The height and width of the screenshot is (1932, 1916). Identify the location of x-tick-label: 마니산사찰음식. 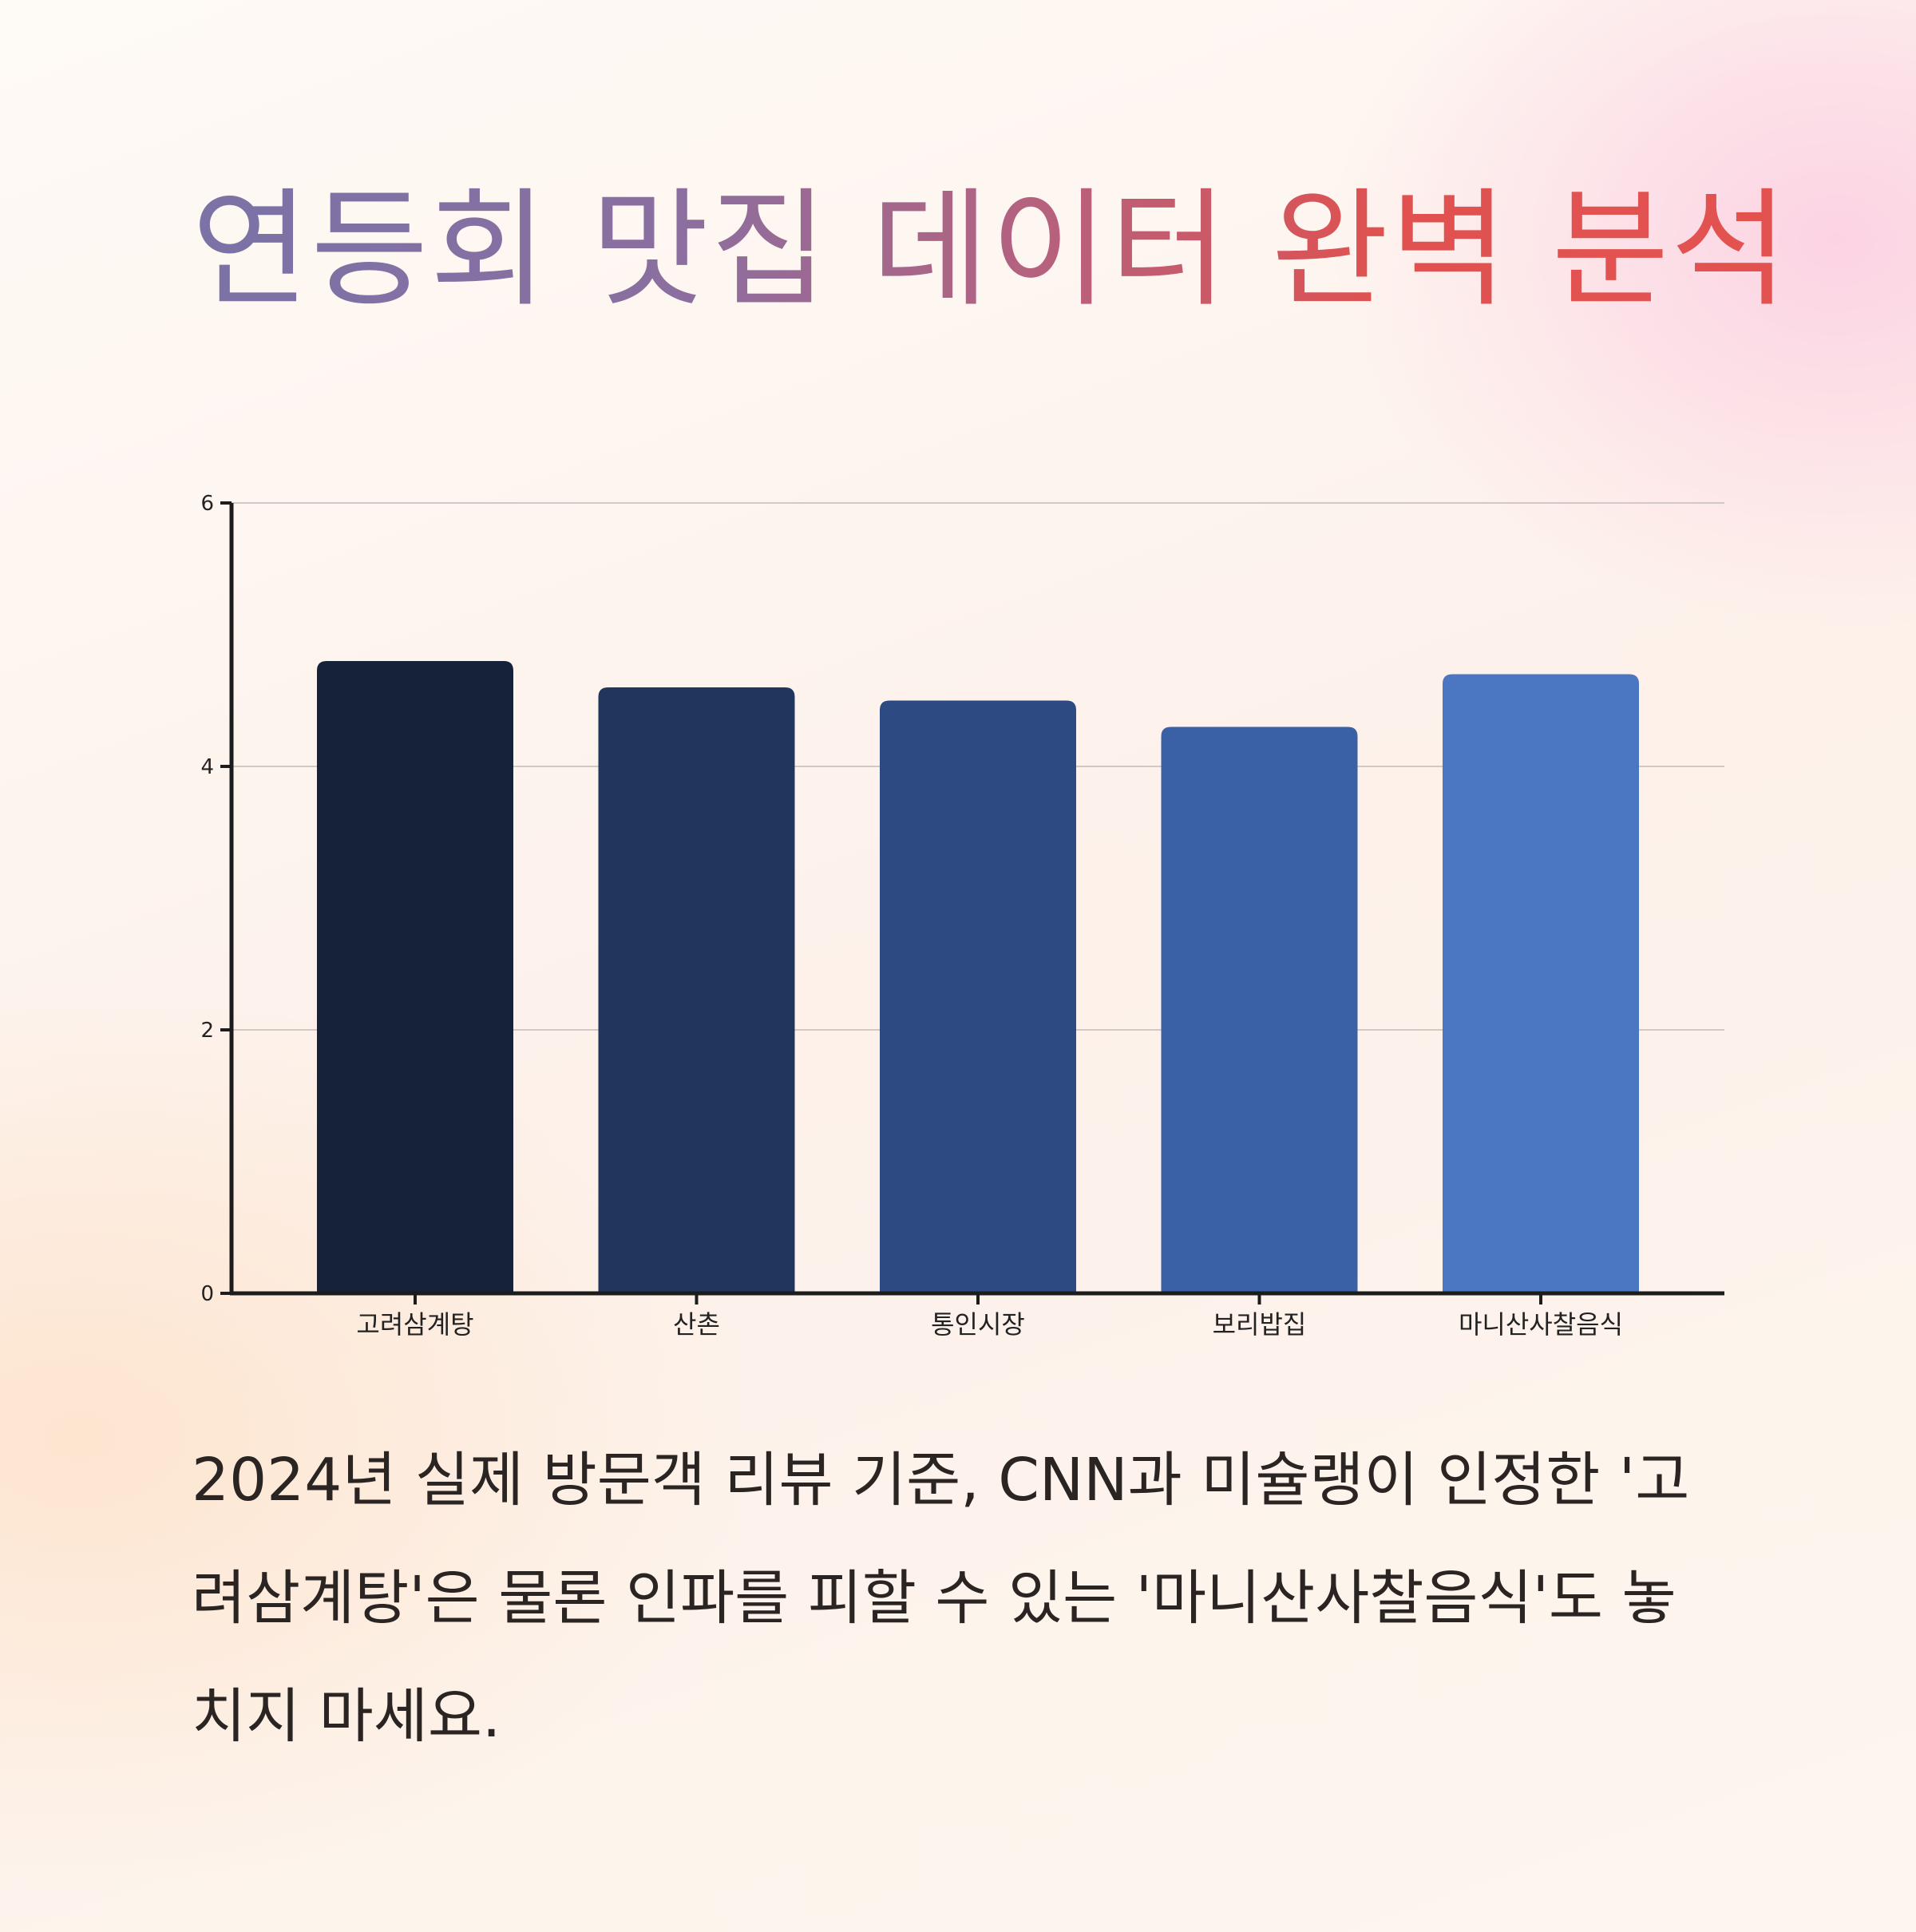
(1541, 1325).